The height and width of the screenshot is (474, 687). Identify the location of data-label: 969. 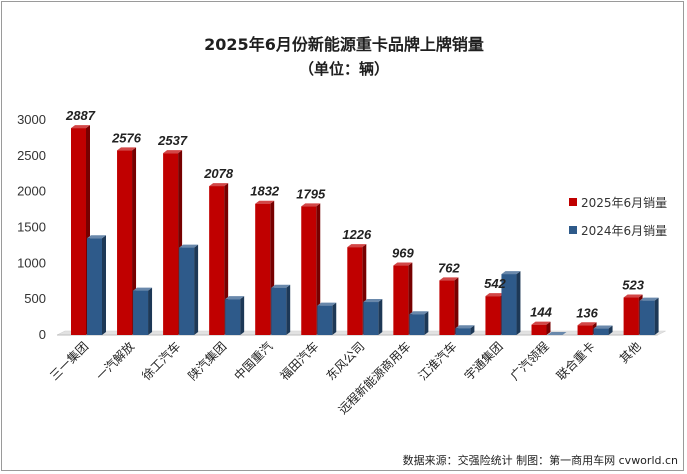
(403, 253).